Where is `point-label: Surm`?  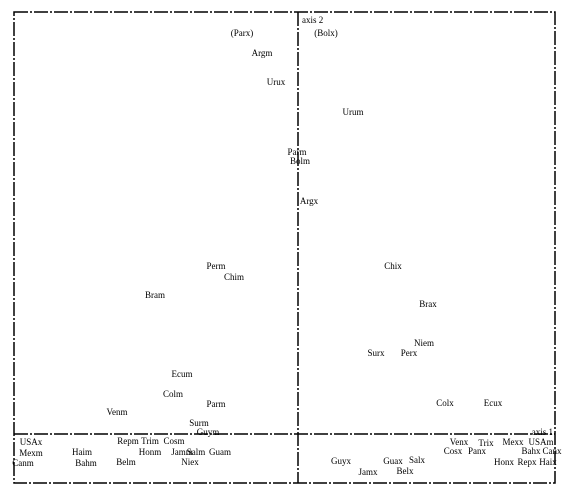 point-label: Surm is located at coordinates (199, 423).